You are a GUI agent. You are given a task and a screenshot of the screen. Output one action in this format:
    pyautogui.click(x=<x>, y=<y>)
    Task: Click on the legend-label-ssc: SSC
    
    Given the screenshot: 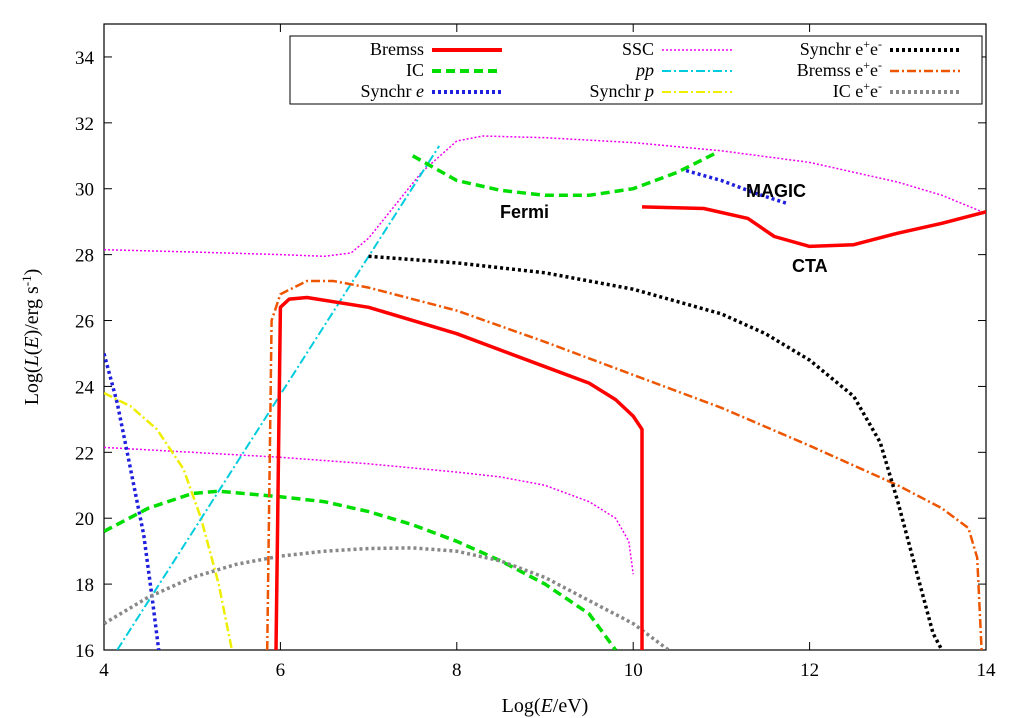 What is the action you would take?
    pyautogui.click(x=638, y=49)
    